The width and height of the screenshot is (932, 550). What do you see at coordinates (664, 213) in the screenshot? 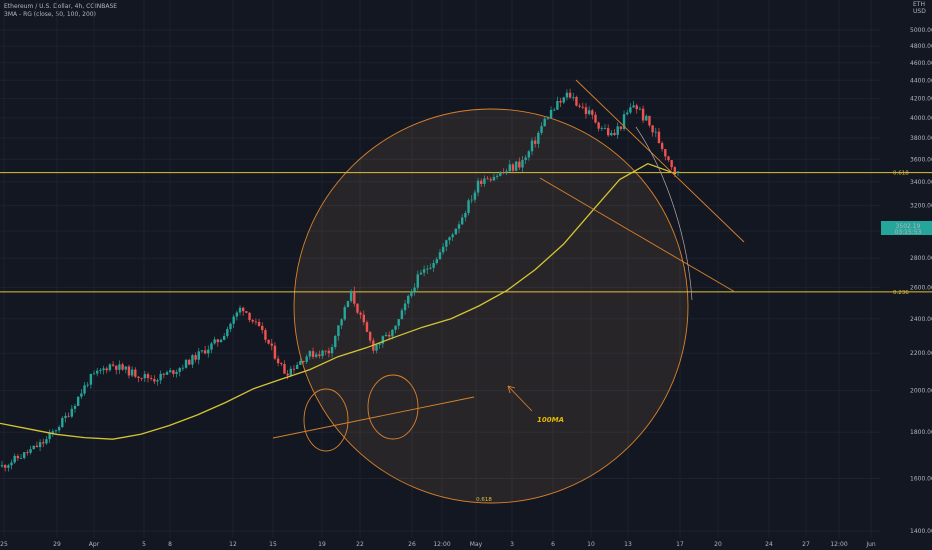
I see `arc-curve` at bounding box center [664, 213].